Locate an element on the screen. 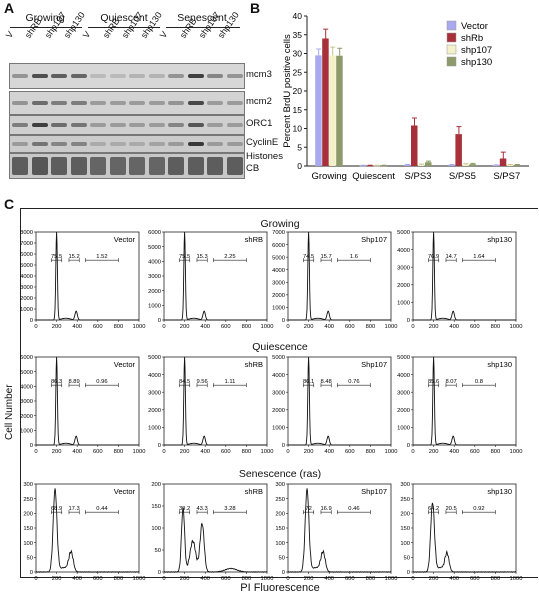 Image resolution: width=539 pixels, height=601 pixels. legend-label: shp130 is located at coordinates (476, 62).